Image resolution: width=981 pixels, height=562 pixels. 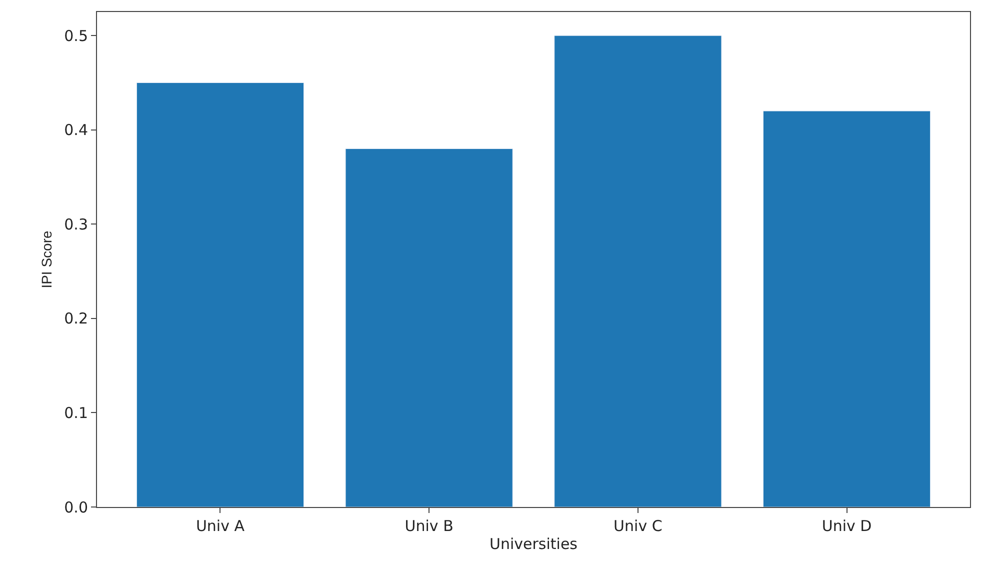 What do you see at coordinates (533, 544) in the screenshot?
I see `x-axis-title: Universities` at bounding box center [533, 544].